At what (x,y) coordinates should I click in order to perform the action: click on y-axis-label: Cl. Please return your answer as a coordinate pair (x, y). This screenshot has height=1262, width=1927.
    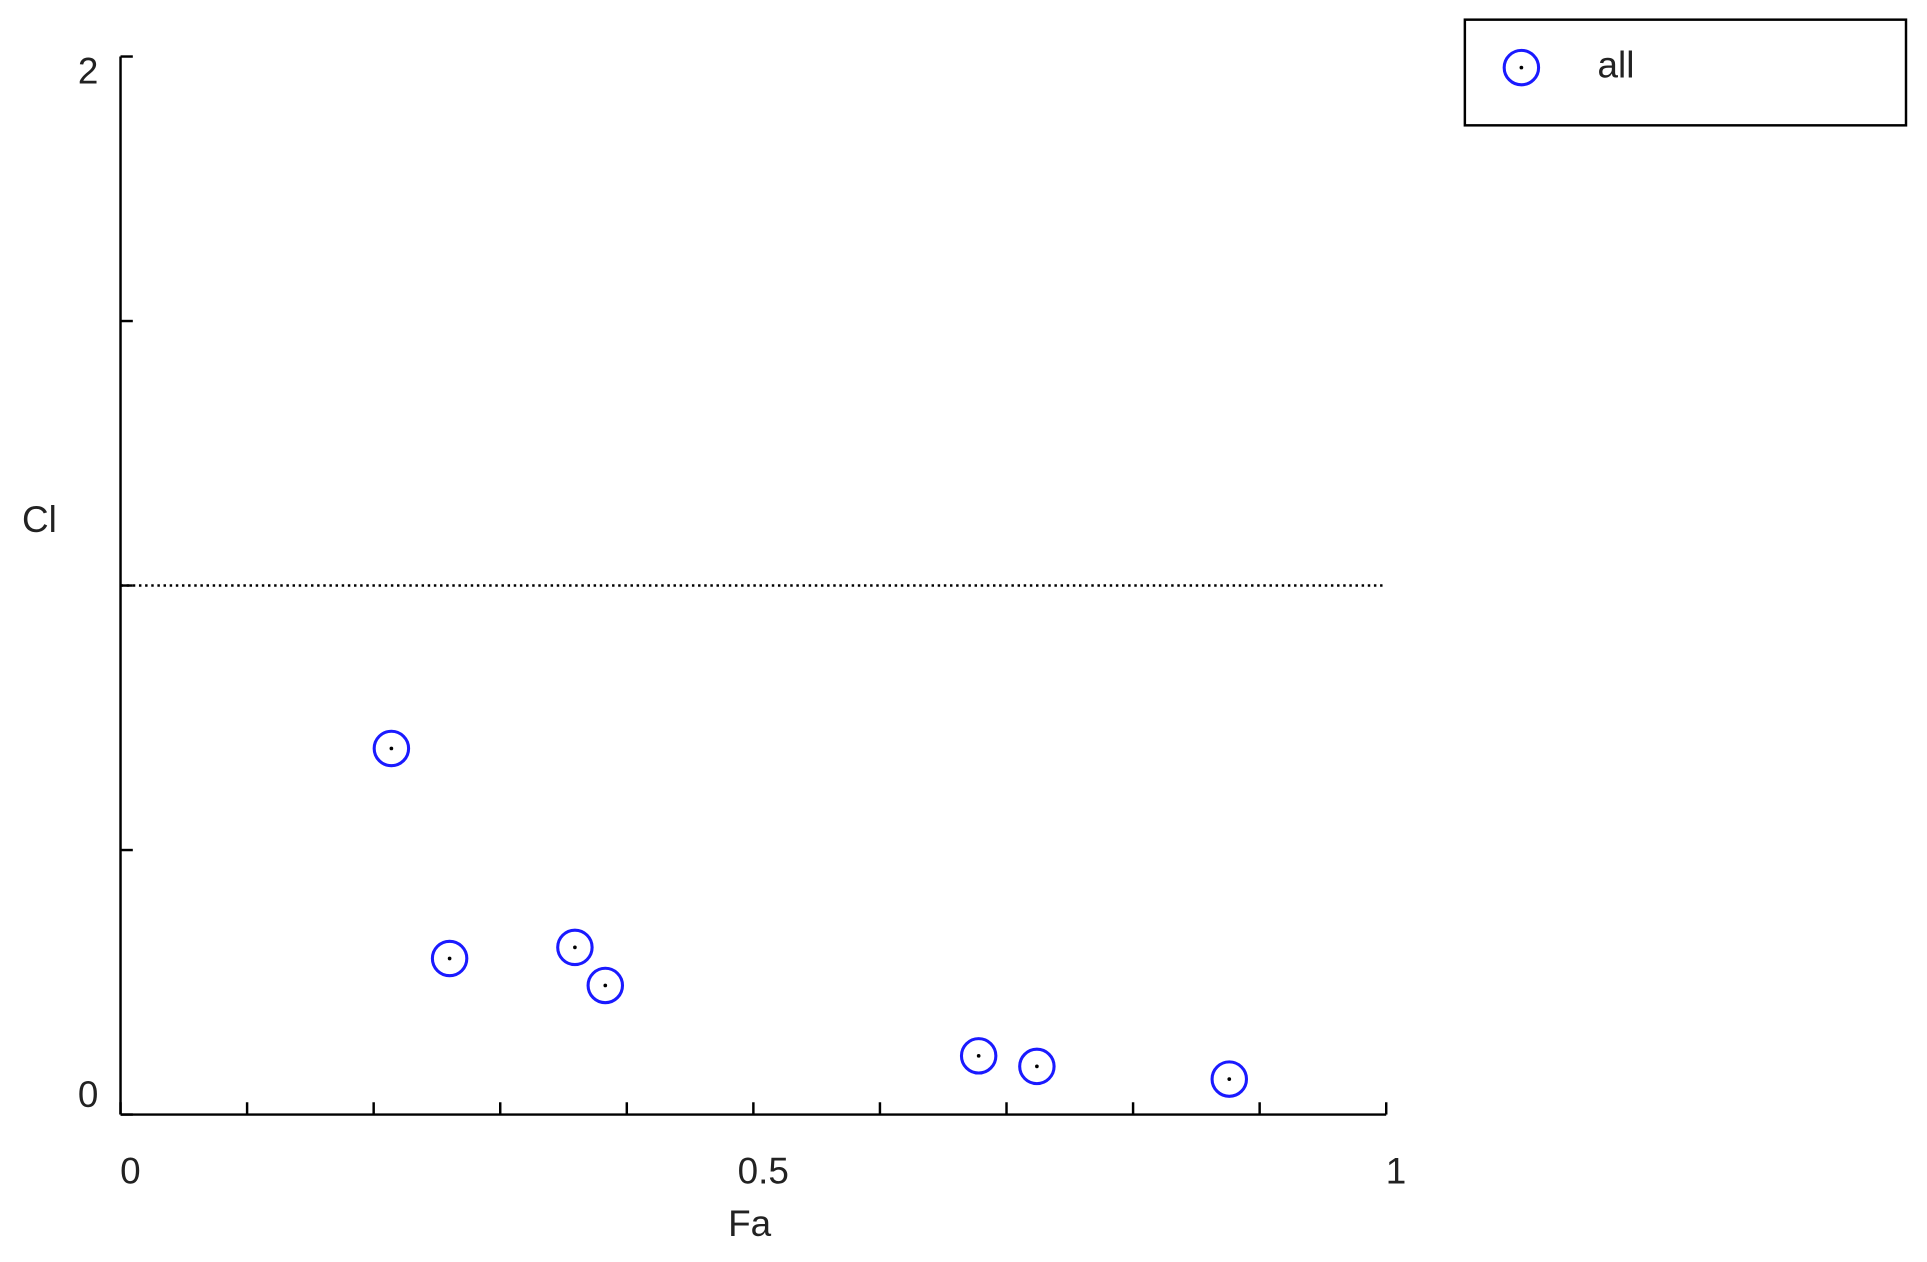
    Looking at the image, I should click on (39, 519).